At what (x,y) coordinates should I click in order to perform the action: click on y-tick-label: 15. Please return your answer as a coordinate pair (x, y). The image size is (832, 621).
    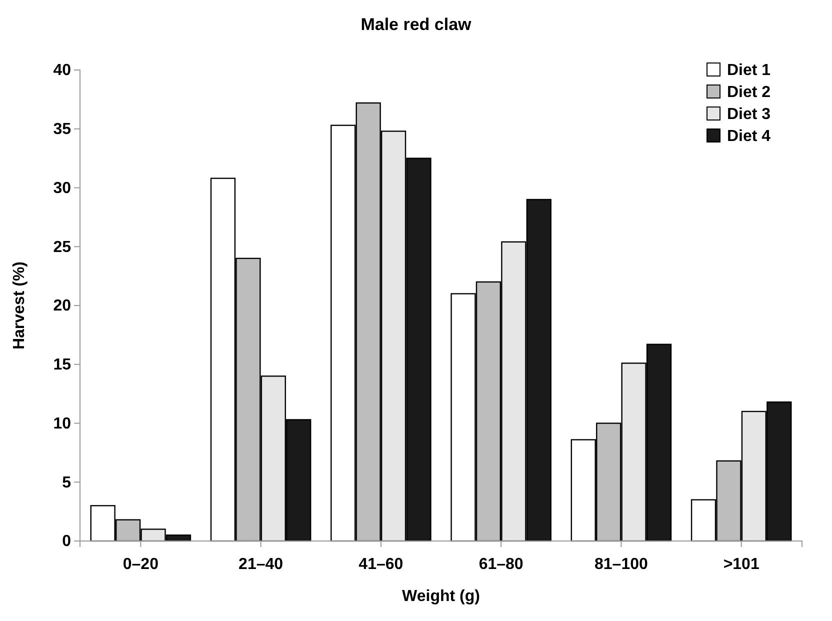
    Looking at the image, I should click on (62, 365).